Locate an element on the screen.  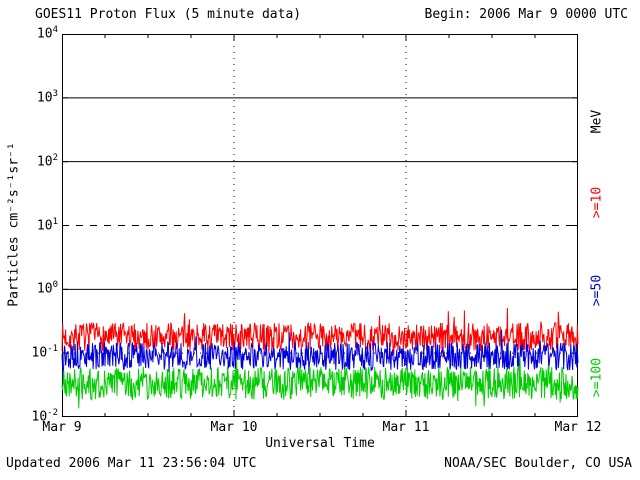
x-tick-label: Mar 10 is located at coordinates (234, 427).